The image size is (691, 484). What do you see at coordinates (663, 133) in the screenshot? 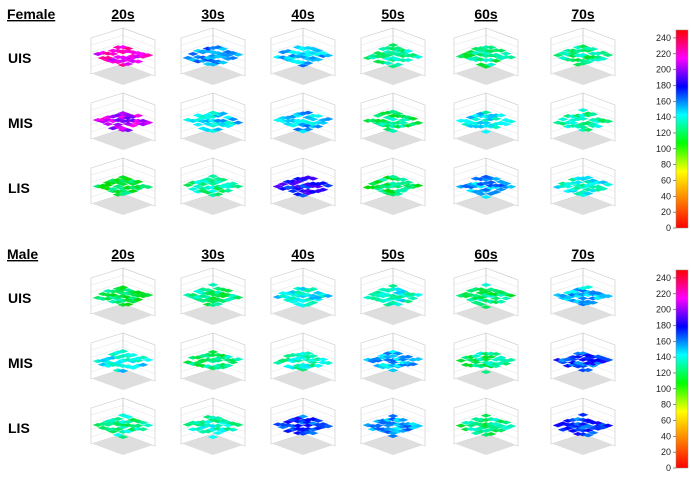
I see `colorbar-tick-label: 120` at bounding box center [663, 133].